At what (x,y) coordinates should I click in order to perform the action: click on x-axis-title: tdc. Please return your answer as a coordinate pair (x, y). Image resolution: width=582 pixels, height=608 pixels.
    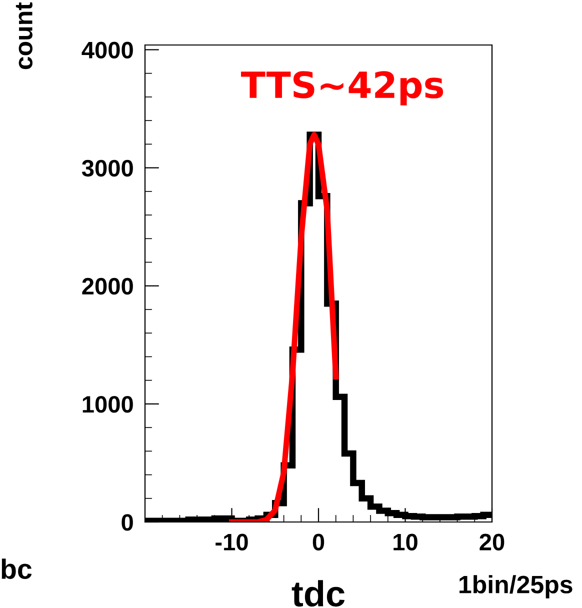
    Looking at the image, I should click on (318, 593).